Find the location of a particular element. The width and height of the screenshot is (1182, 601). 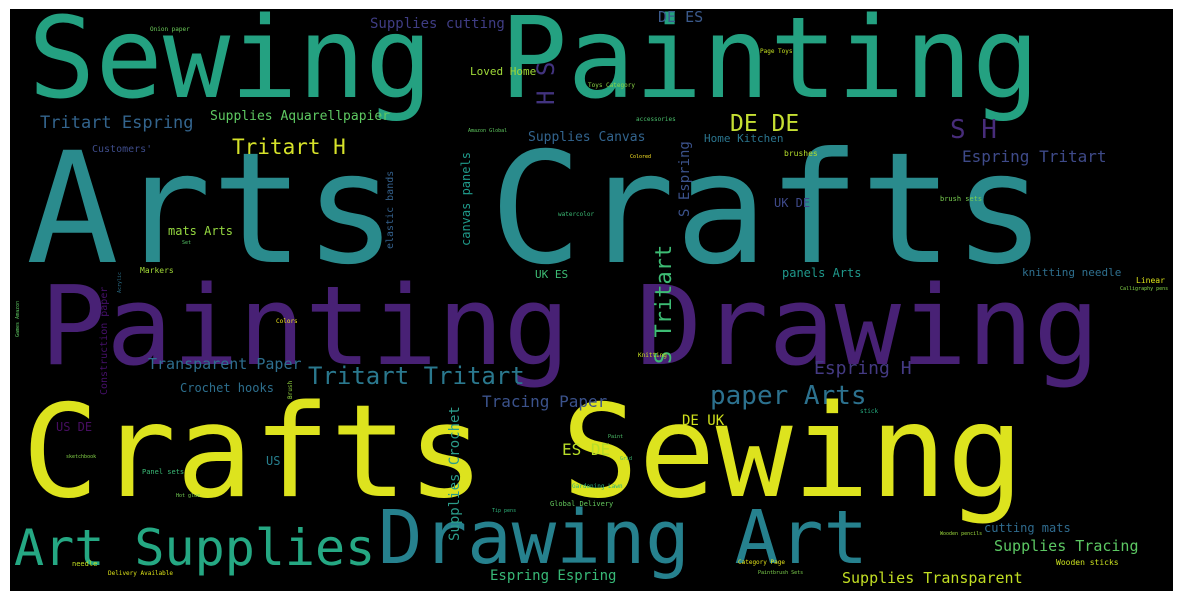

word-global-delivery: Global Delivery is located at coordinates (582, 504).